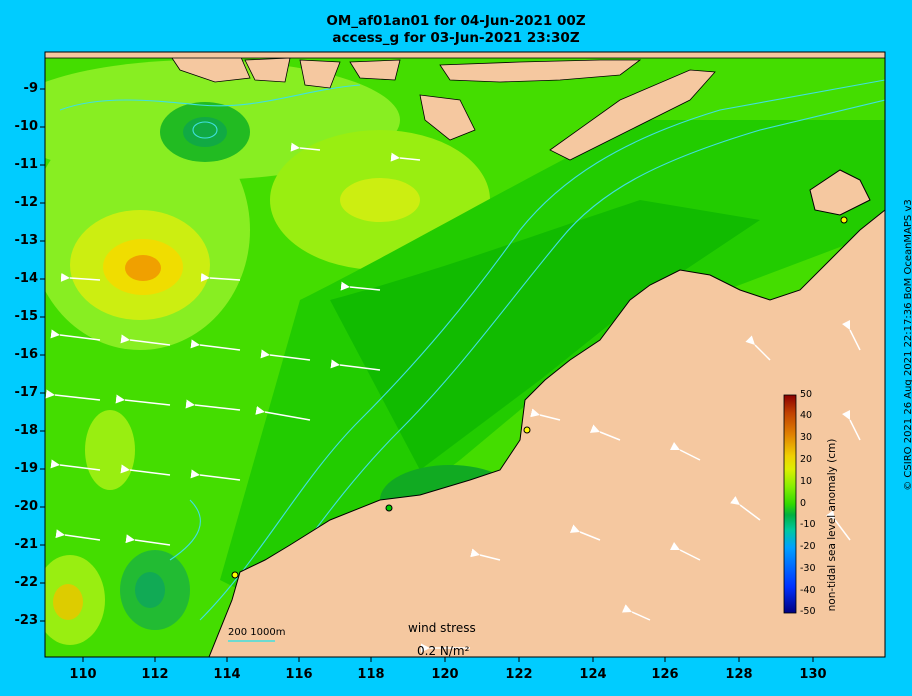 The image size is (912, 696). I want to click on colorbar-label: non-tidal sea level anomaly (cm), so click(832, 525).